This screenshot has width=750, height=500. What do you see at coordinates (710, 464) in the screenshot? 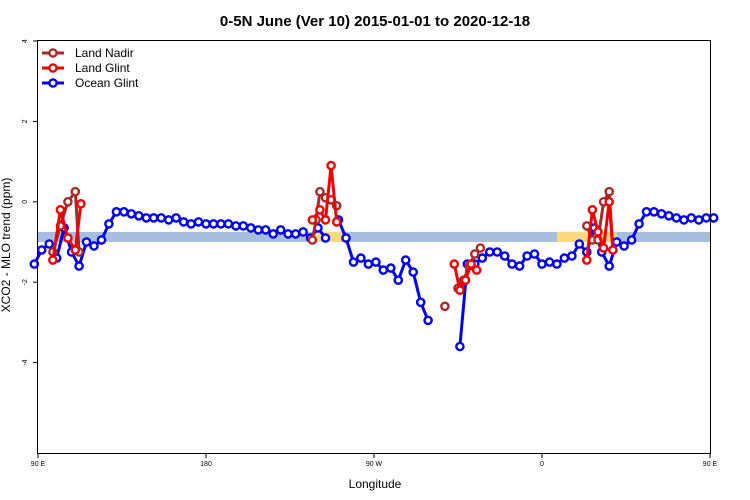
I see `x-tick-label-4: 90 E` at bounding box center [710, 464].